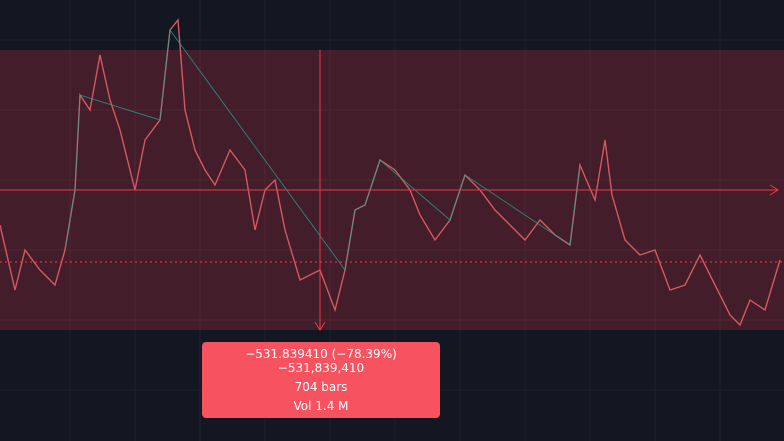  I want to click on measure-change: −531.839410 (−78.39%) −531,839,410, so click(321, 361).